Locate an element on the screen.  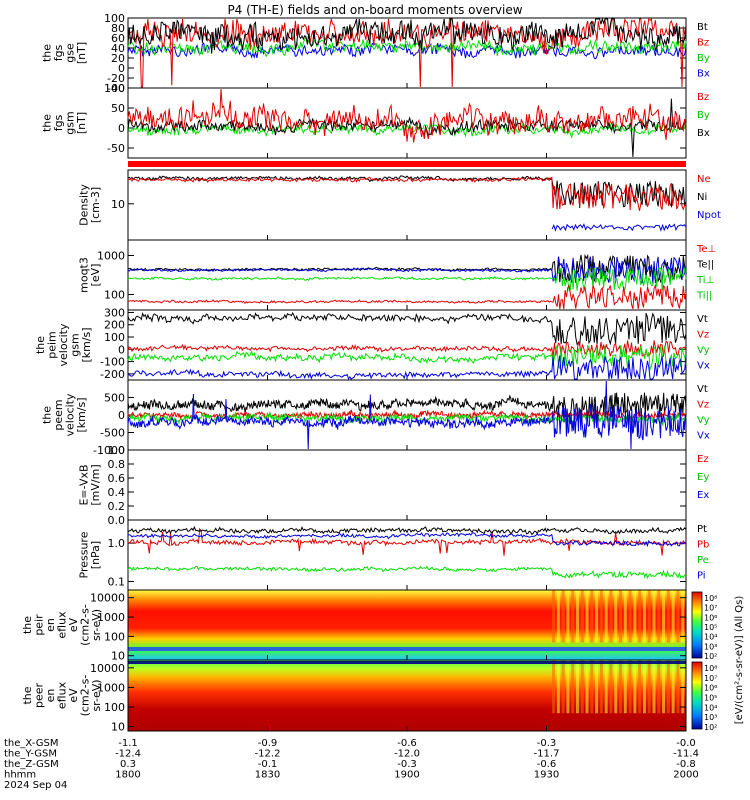
colorbar-tick: 10⁴ is located at coordinates (710, 637).